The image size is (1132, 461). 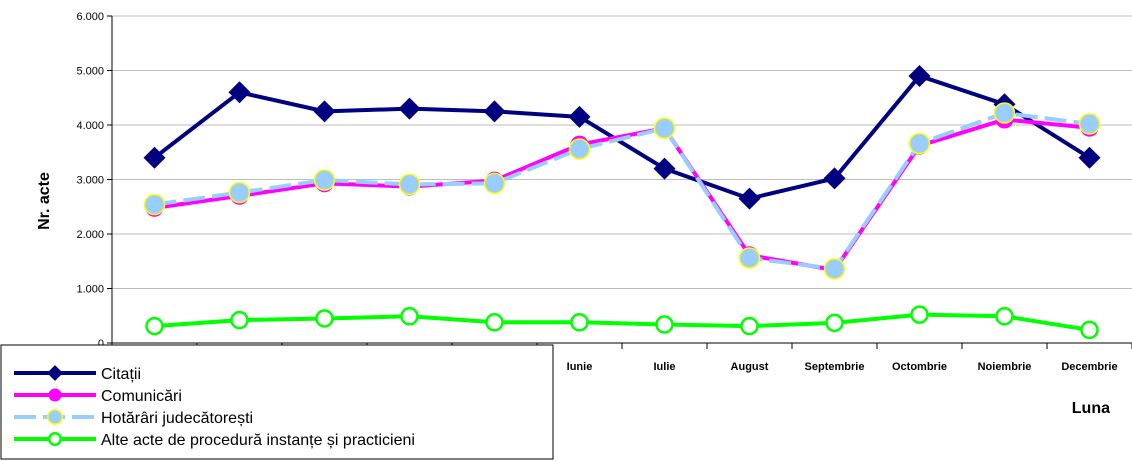 I want to click on y-tick-label: 5.000, so click(x=90, y=72).